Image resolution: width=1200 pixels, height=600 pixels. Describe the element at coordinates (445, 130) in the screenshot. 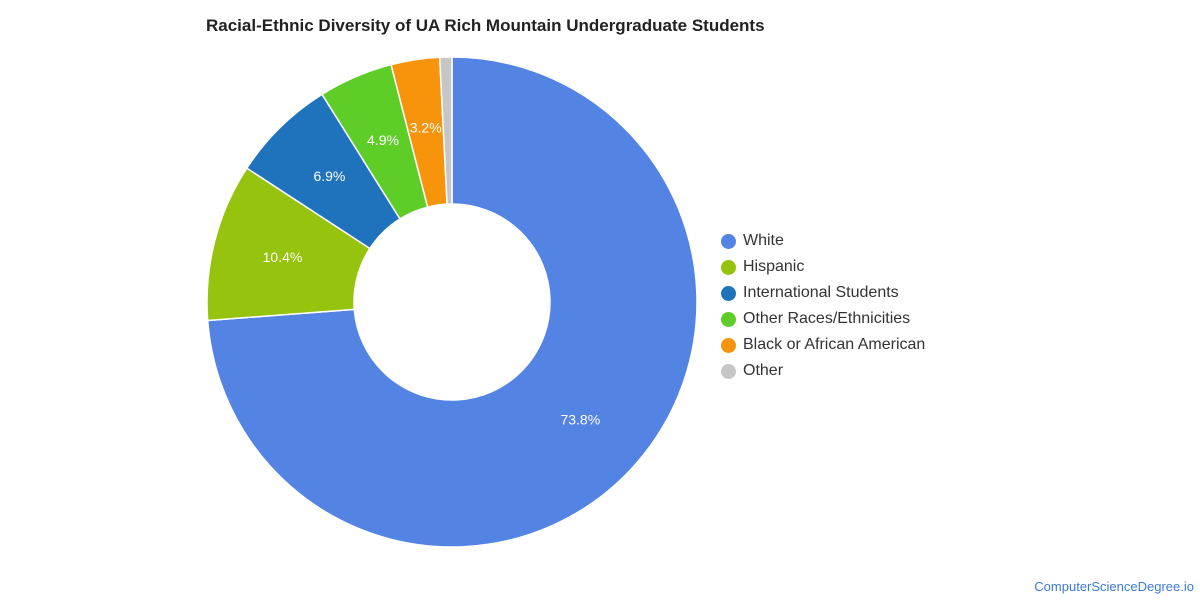

I see `slice-other` at that location.